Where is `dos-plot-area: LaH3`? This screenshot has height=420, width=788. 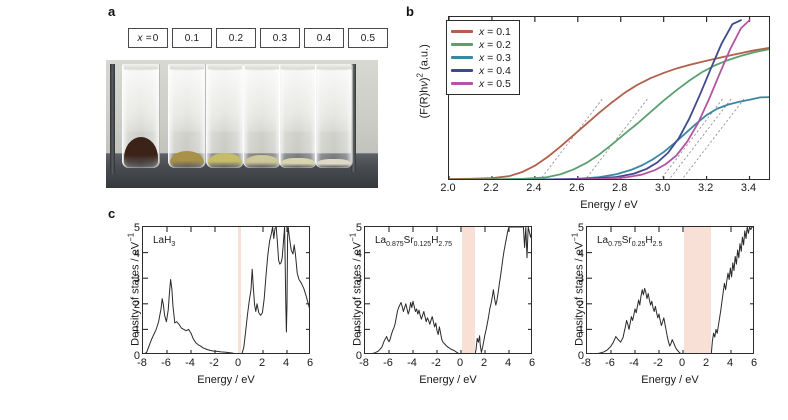
dos-plot-area: LaH3 is located at coordinates (226, 290).